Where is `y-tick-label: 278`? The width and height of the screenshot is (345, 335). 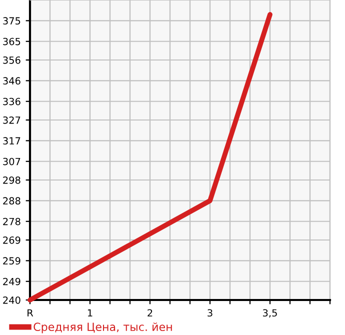
y-tick-label: 278 is located at coordinates (11, 222).